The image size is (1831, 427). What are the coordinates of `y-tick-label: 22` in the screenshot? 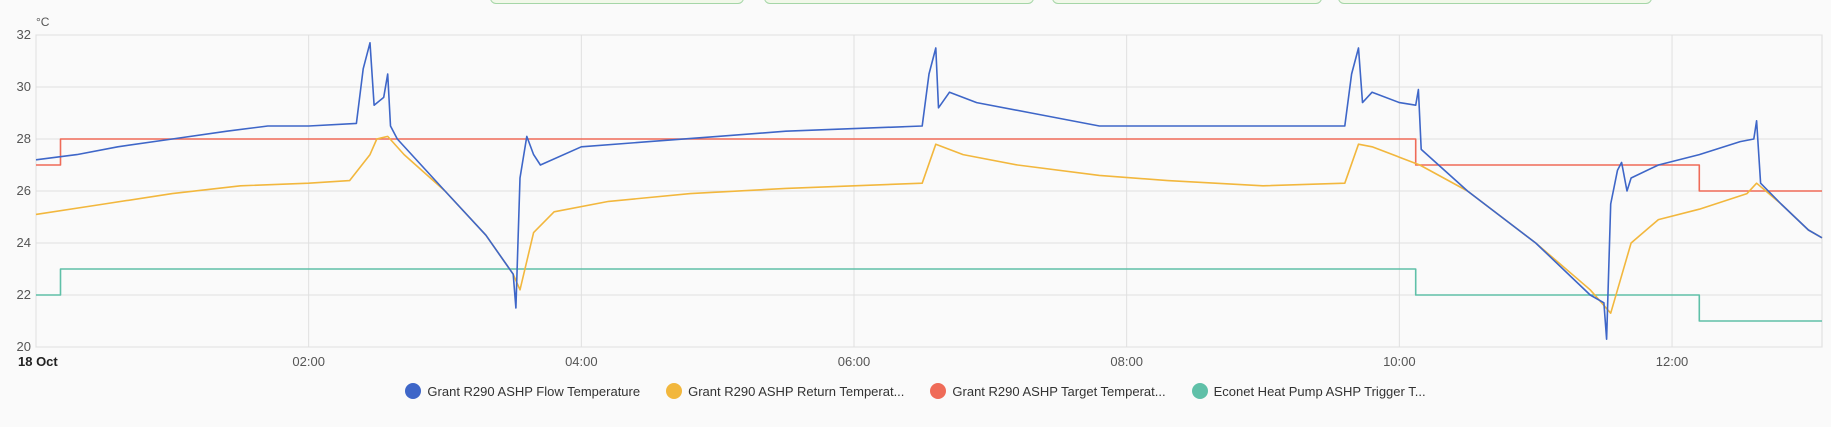 It's located at (24, 294).